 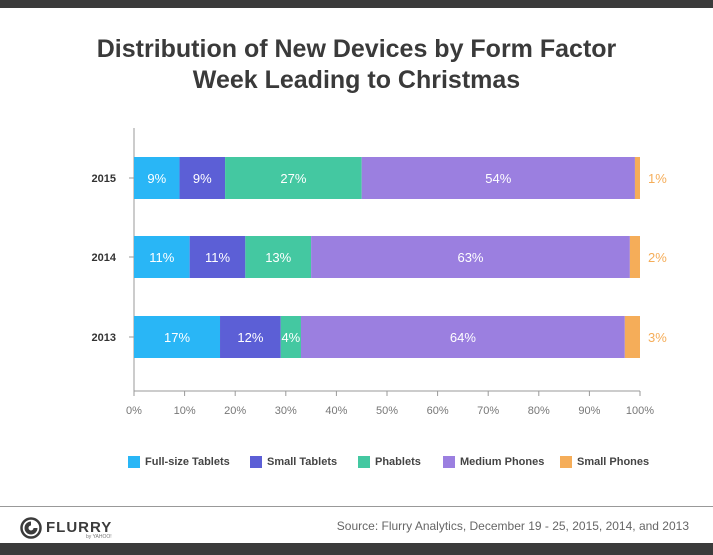 I want to click on category-label: 2015, so click(x=104, y=179).